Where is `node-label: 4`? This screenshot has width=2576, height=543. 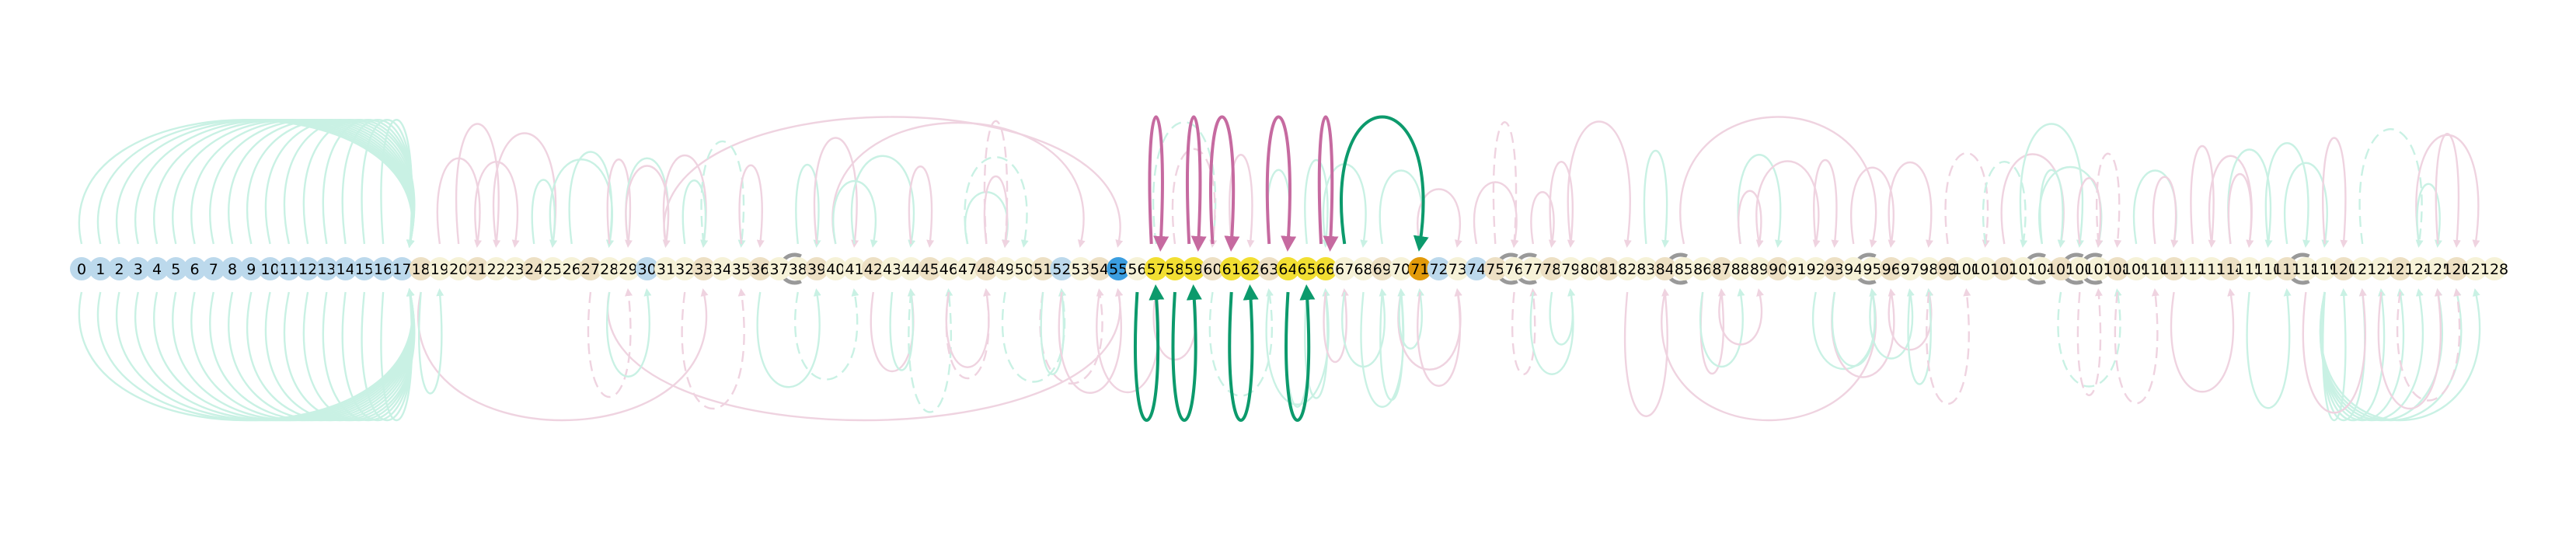 node-label: 4 is located at coordinates (157, 269).